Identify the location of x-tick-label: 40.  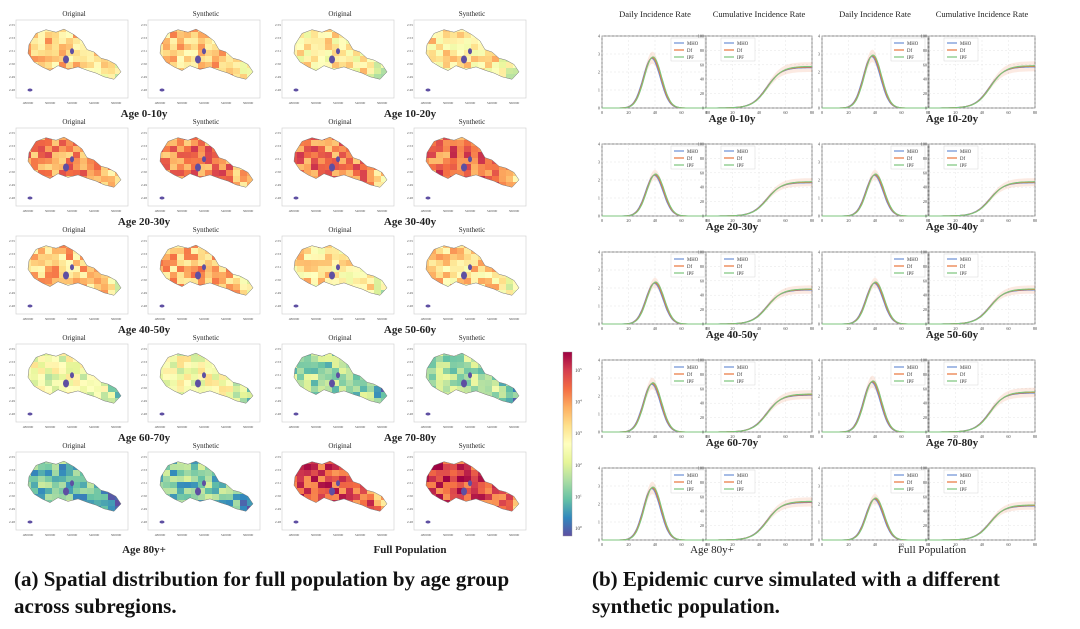
(875, 328).